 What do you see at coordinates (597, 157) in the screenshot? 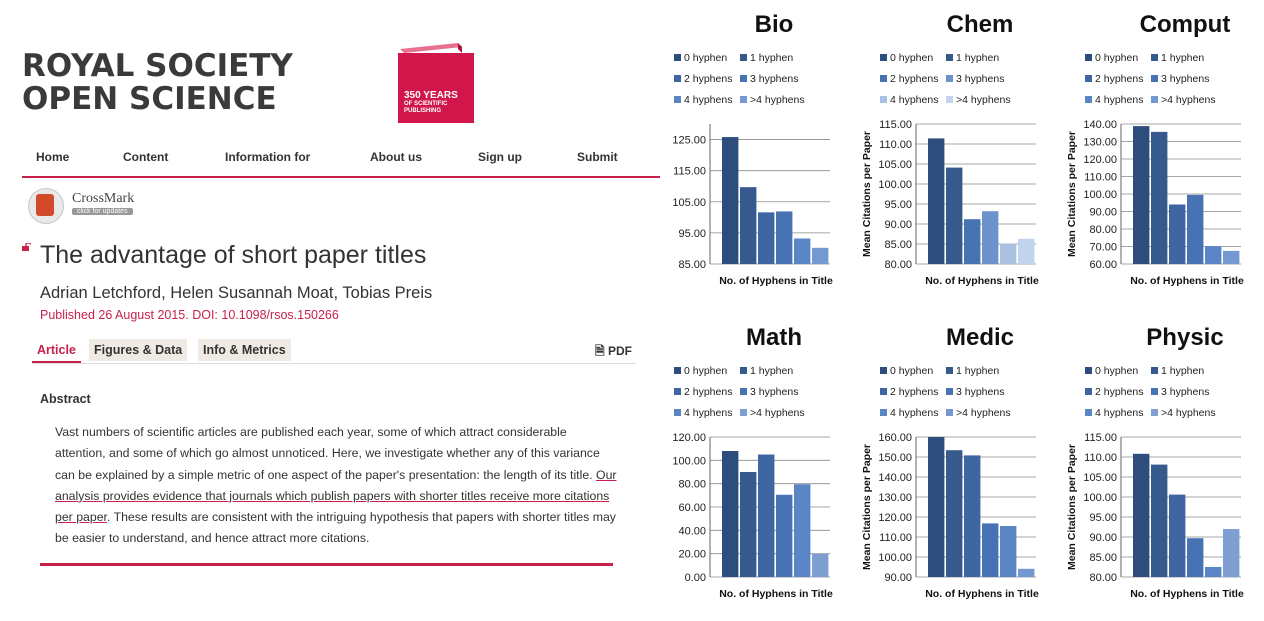
I see `nav-submit: Submit` at bounding box center [597, 157].